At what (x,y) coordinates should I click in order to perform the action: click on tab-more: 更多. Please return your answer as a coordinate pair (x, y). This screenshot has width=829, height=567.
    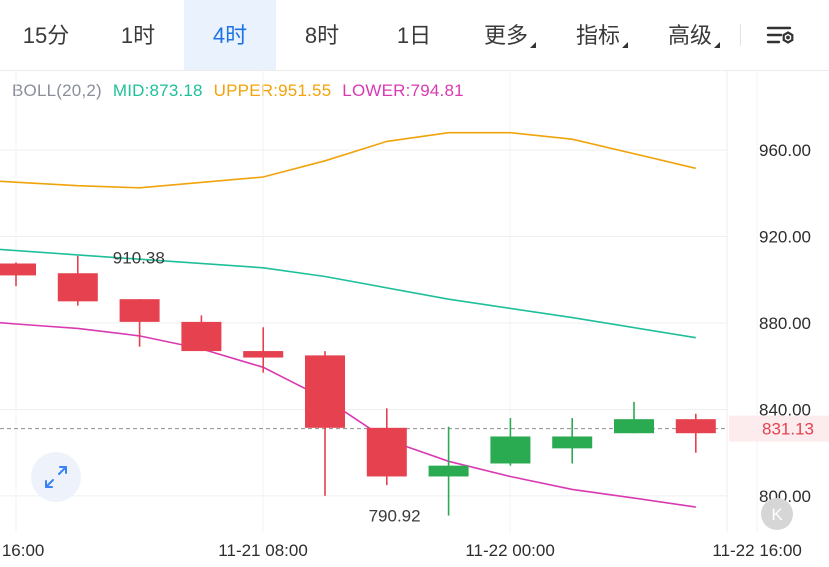
    Looking at the image, I should click on (506, 35).